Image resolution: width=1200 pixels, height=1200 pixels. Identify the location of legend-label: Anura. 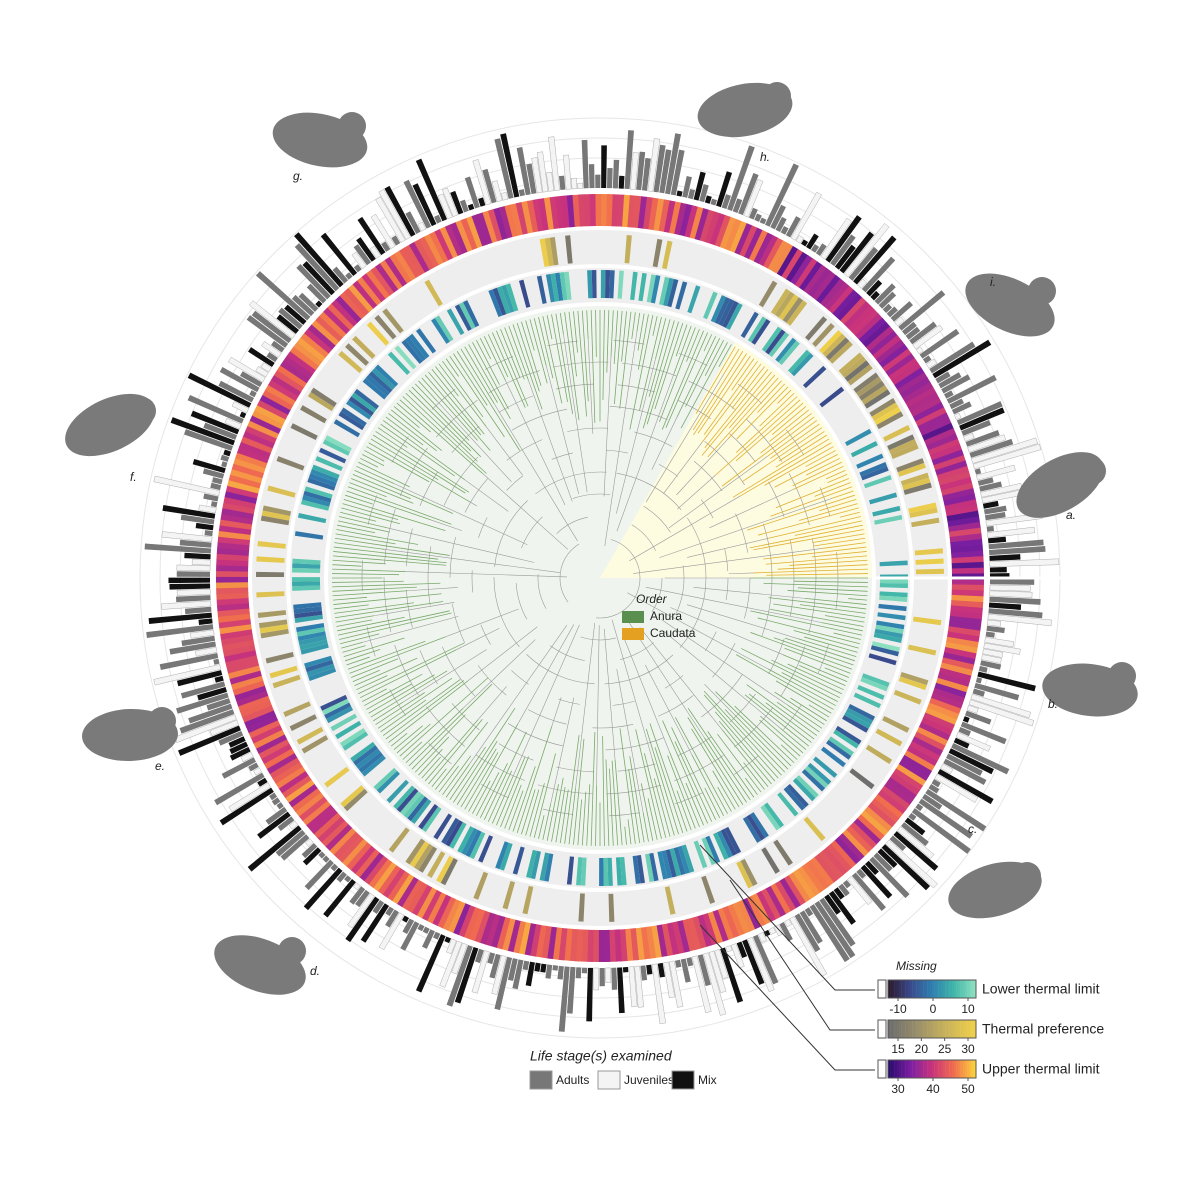
(666, 616).